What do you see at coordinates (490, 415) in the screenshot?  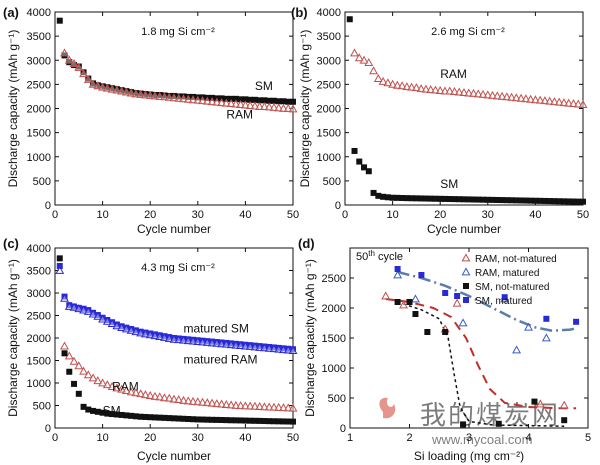 I see `watermark-text: 我的煤炭网` at bounding box center [490, 415].